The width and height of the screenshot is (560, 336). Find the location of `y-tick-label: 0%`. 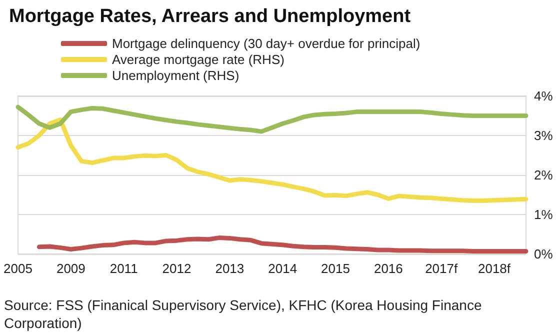

y-tick-label: 0% is located at coordinates (544, 254).